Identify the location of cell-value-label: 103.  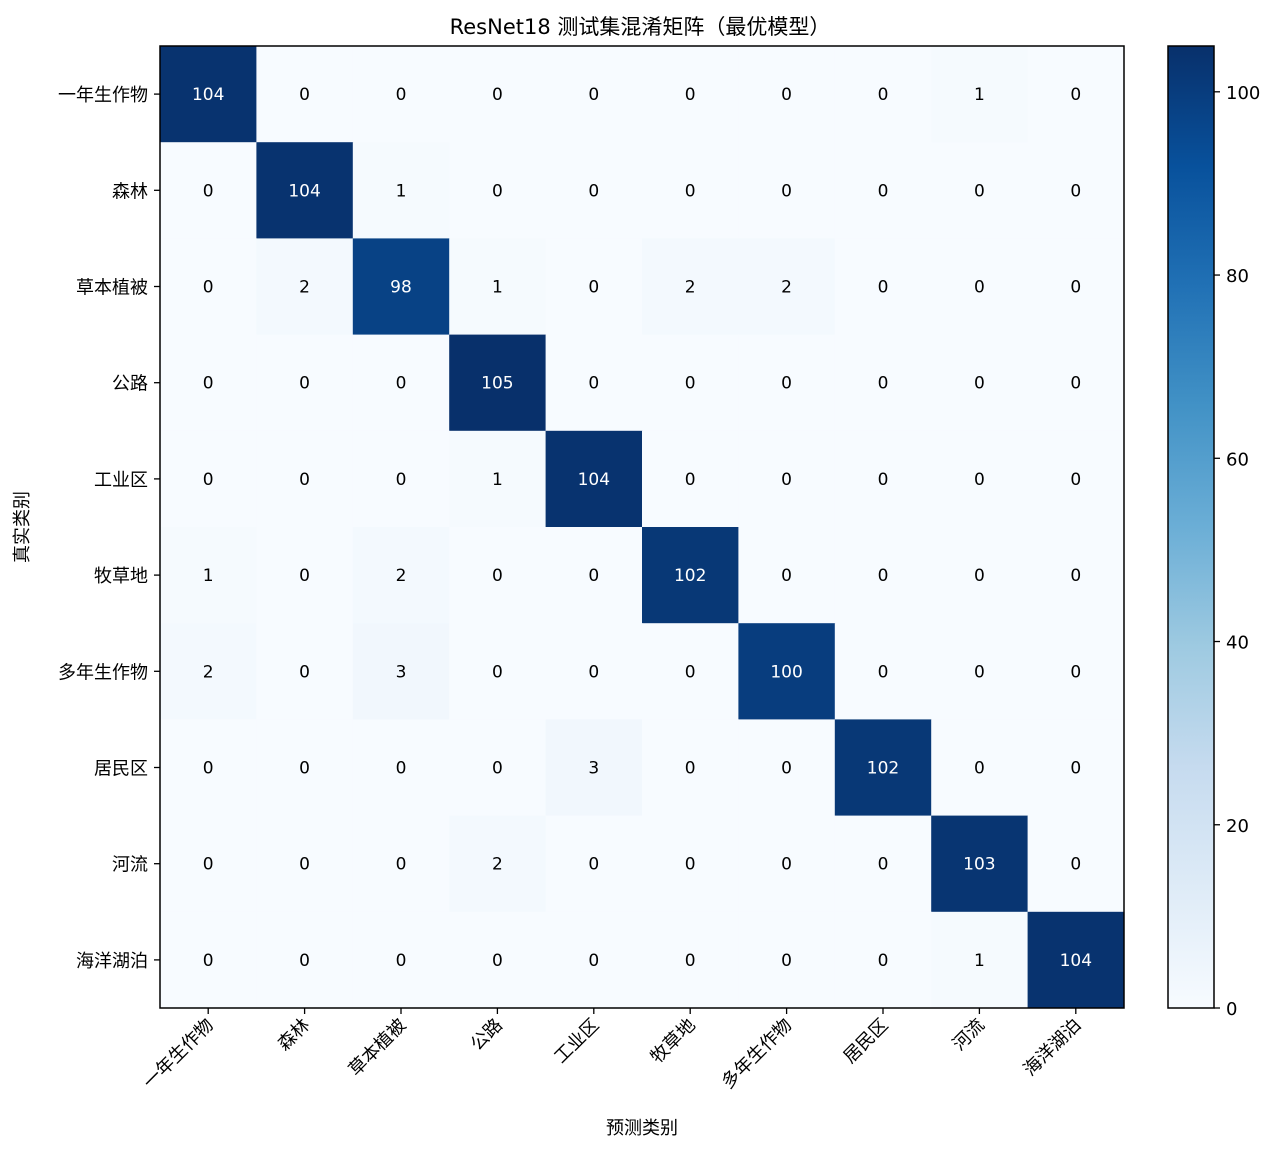
(979, 865).